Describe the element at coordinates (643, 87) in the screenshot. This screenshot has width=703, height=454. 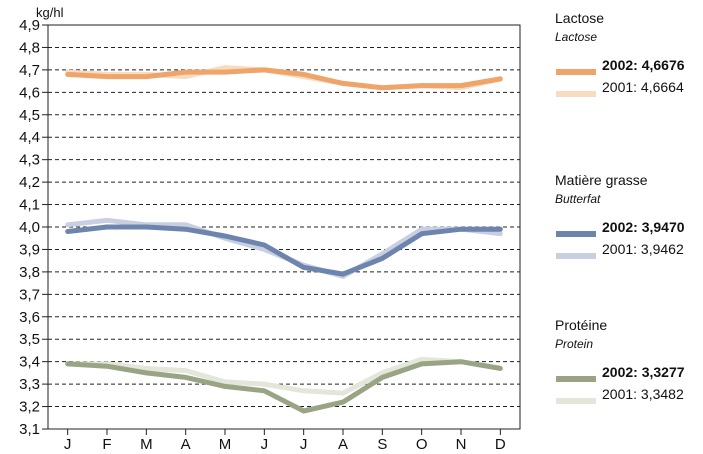
I see `legend-entry: 2001: 4,6664` at that location.